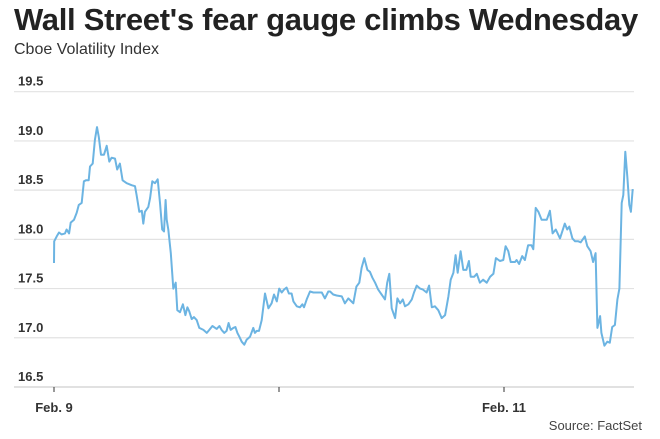 This screenshot has width=660, height=439. What do you see at coordinates (54, 407) in the screenshot?
I see `x-tick-label: Feb. 9` at bounding box center [54, 407].